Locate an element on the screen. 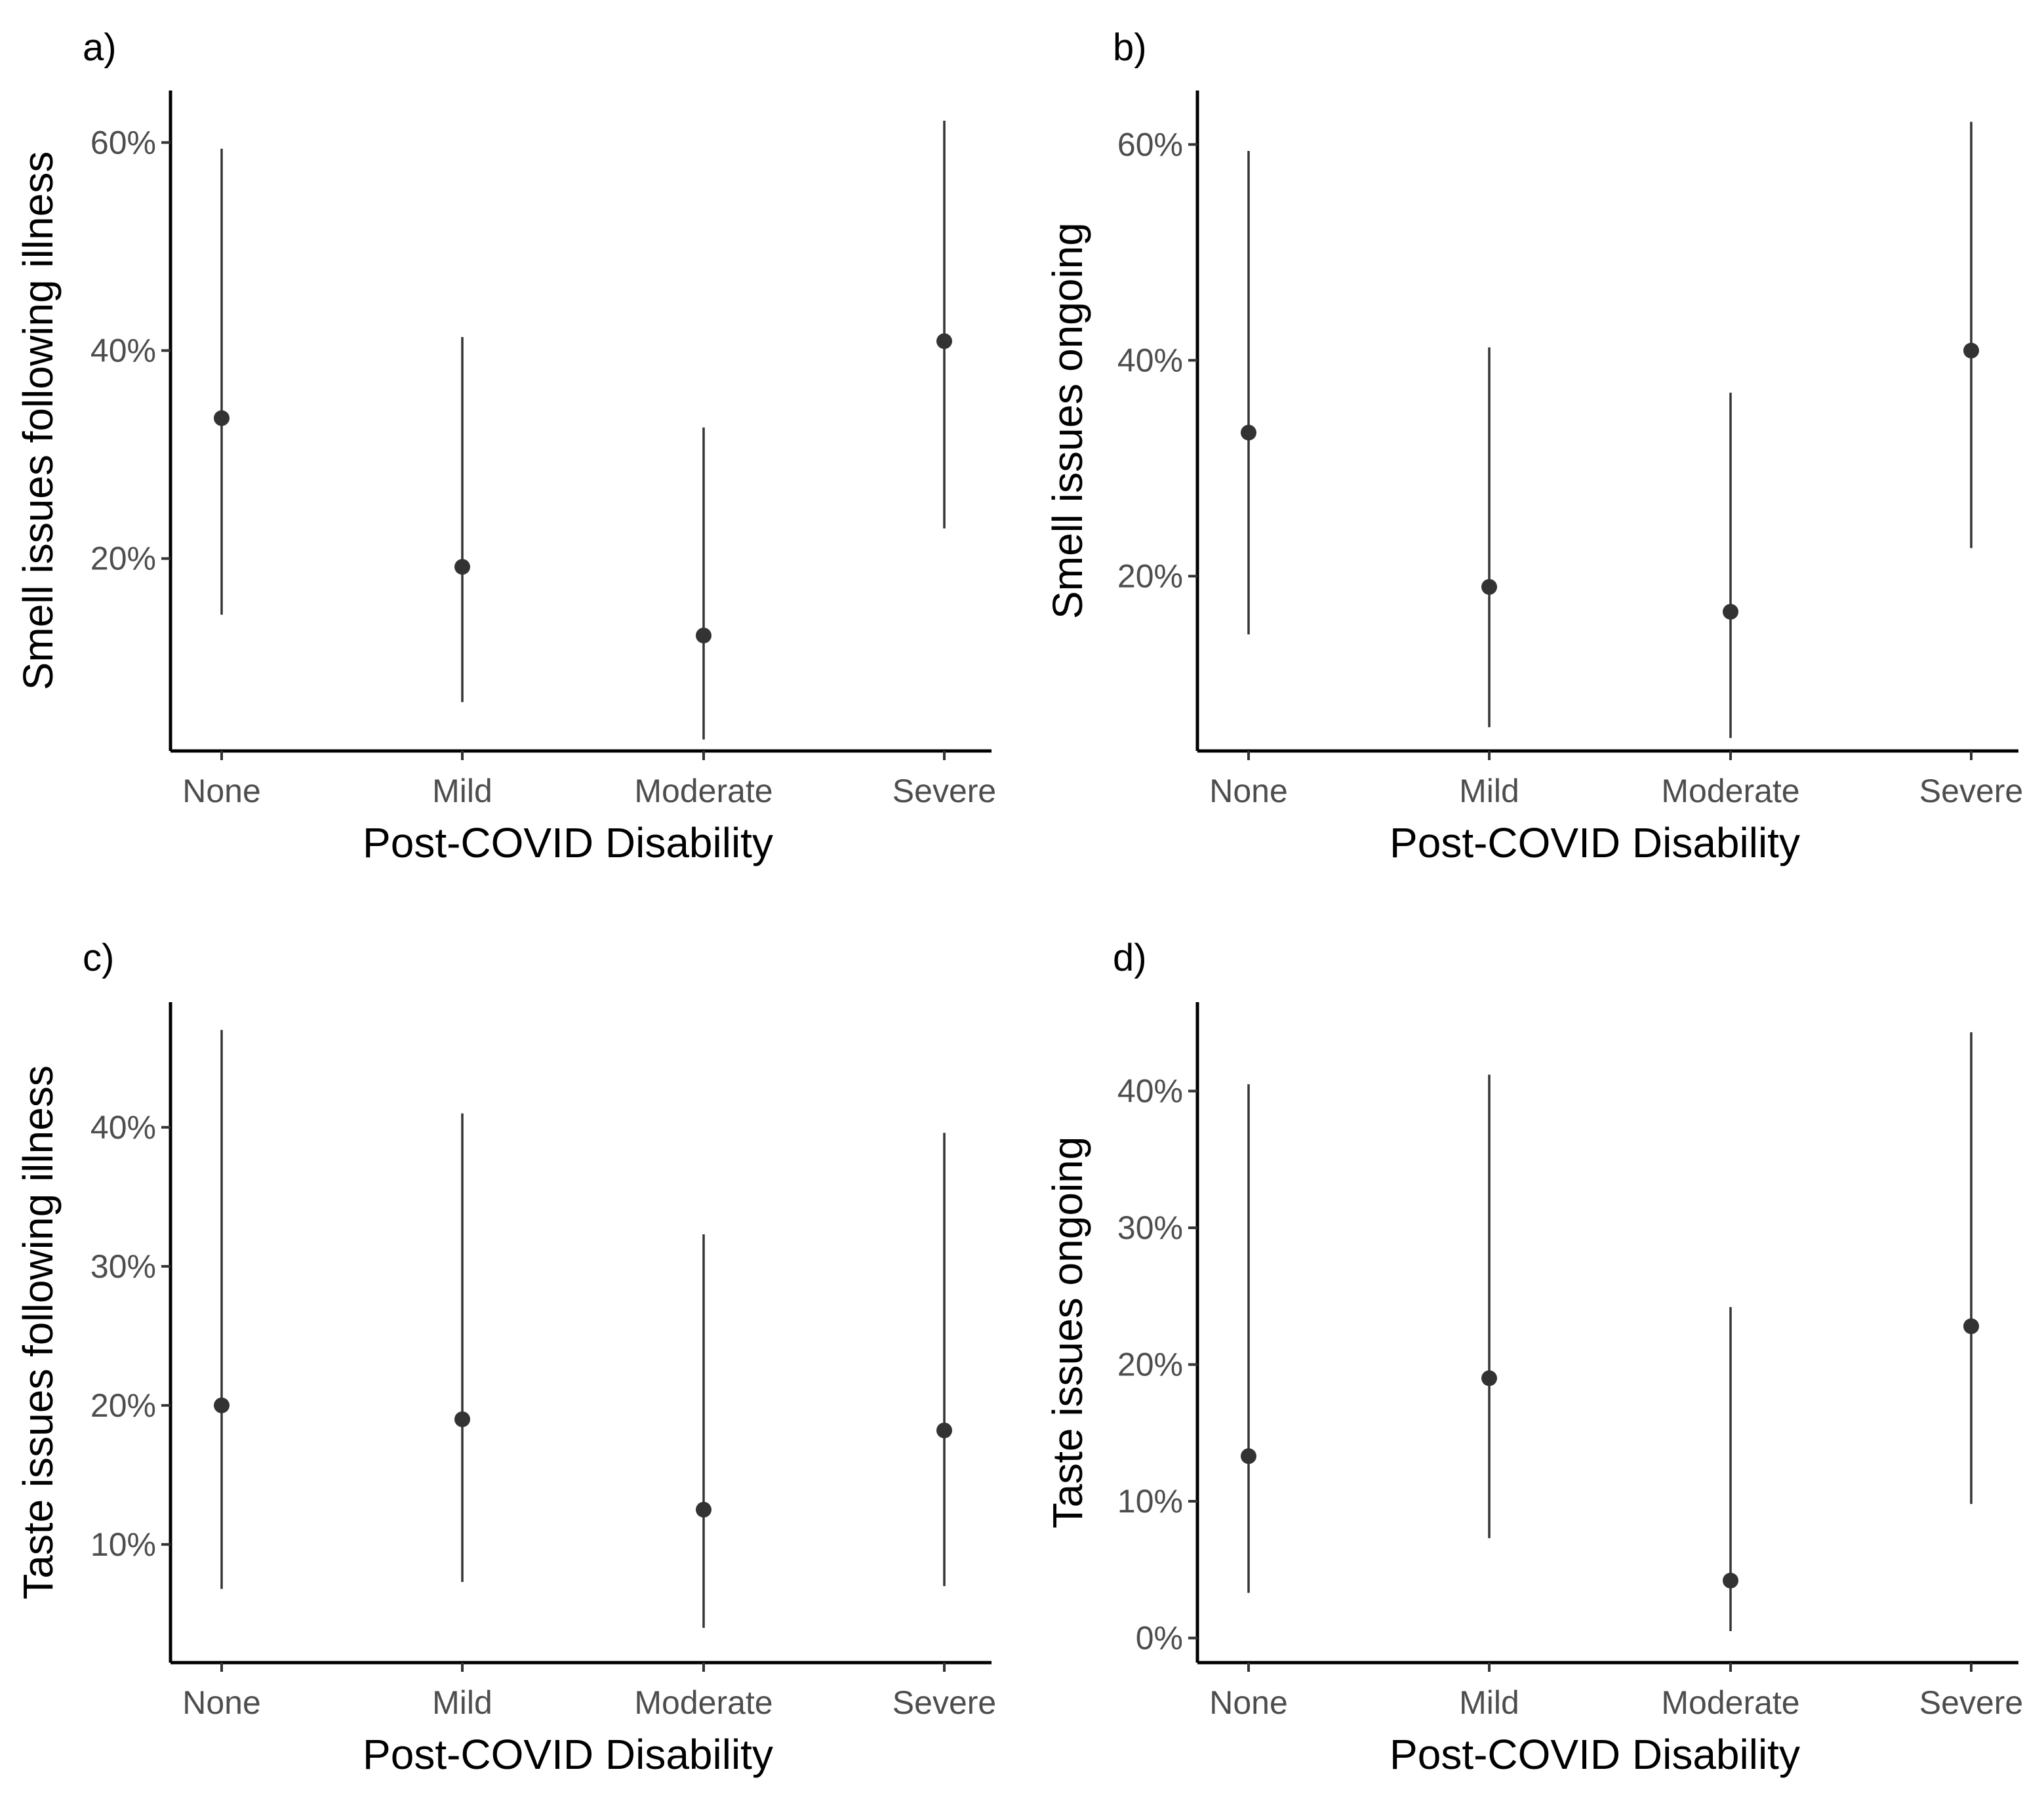  y-axis-title: Smell issues following illness is located at coordinates (38, 421).